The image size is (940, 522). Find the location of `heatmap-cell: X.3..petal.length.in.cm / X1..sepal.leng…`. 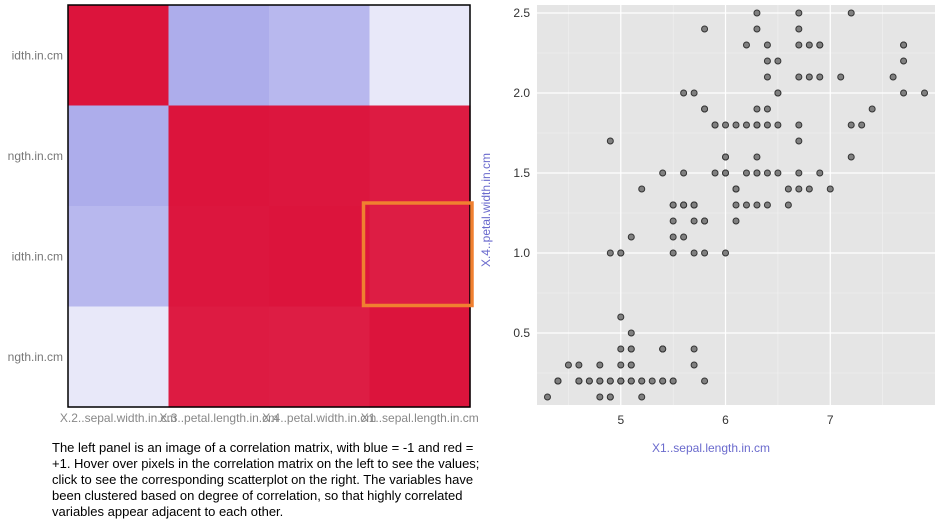

heatmap-cell: X.3..petal.length.in.cm / X1..sepal.leng… is located at coordinates (420, 156).